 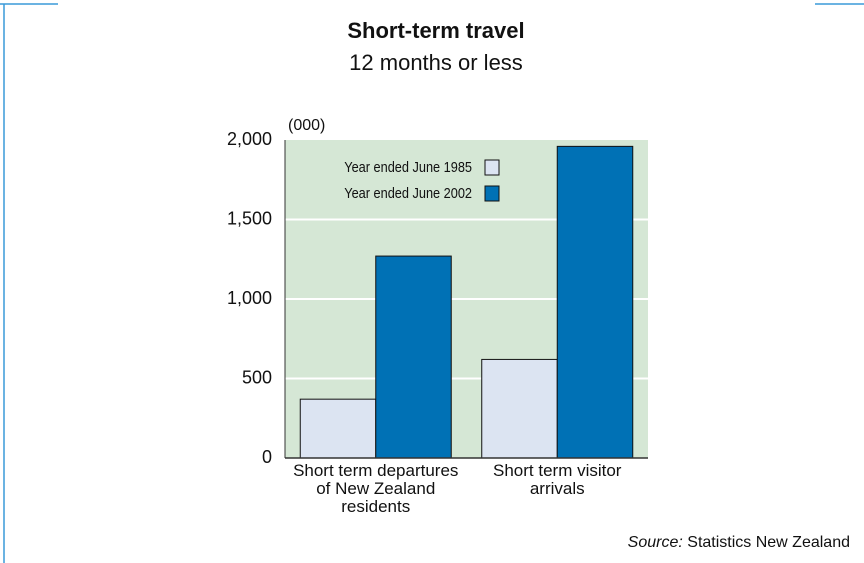 What do you see at coordinates (557, 479) in the screenshot?
I see `x-tick-label: Short term visitor arrivals` at bounding box center [557, 479].